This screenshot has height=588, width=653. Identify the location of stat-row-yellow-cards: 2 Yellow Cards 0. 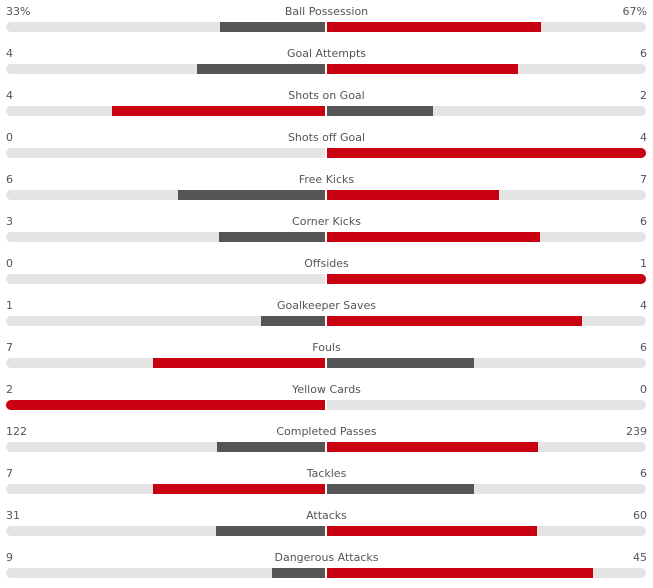
(326, 399).